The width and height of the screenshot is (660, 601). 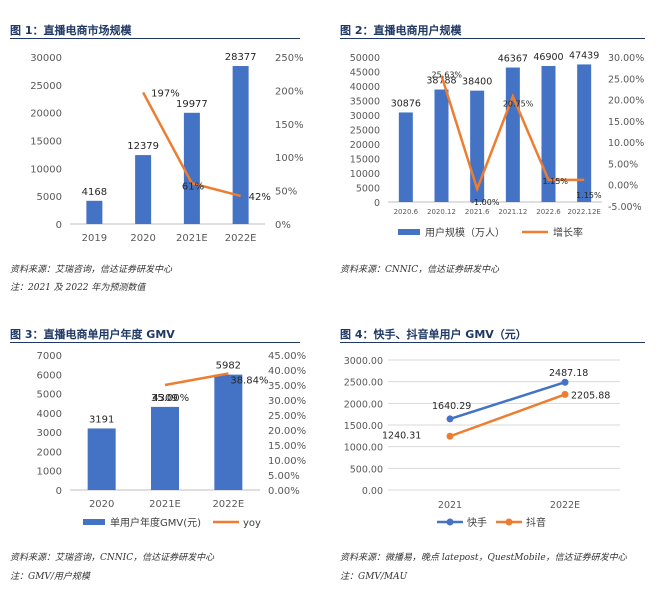 I want to click on chart-3-bar-label: 3191, so click(x=101, y=419).